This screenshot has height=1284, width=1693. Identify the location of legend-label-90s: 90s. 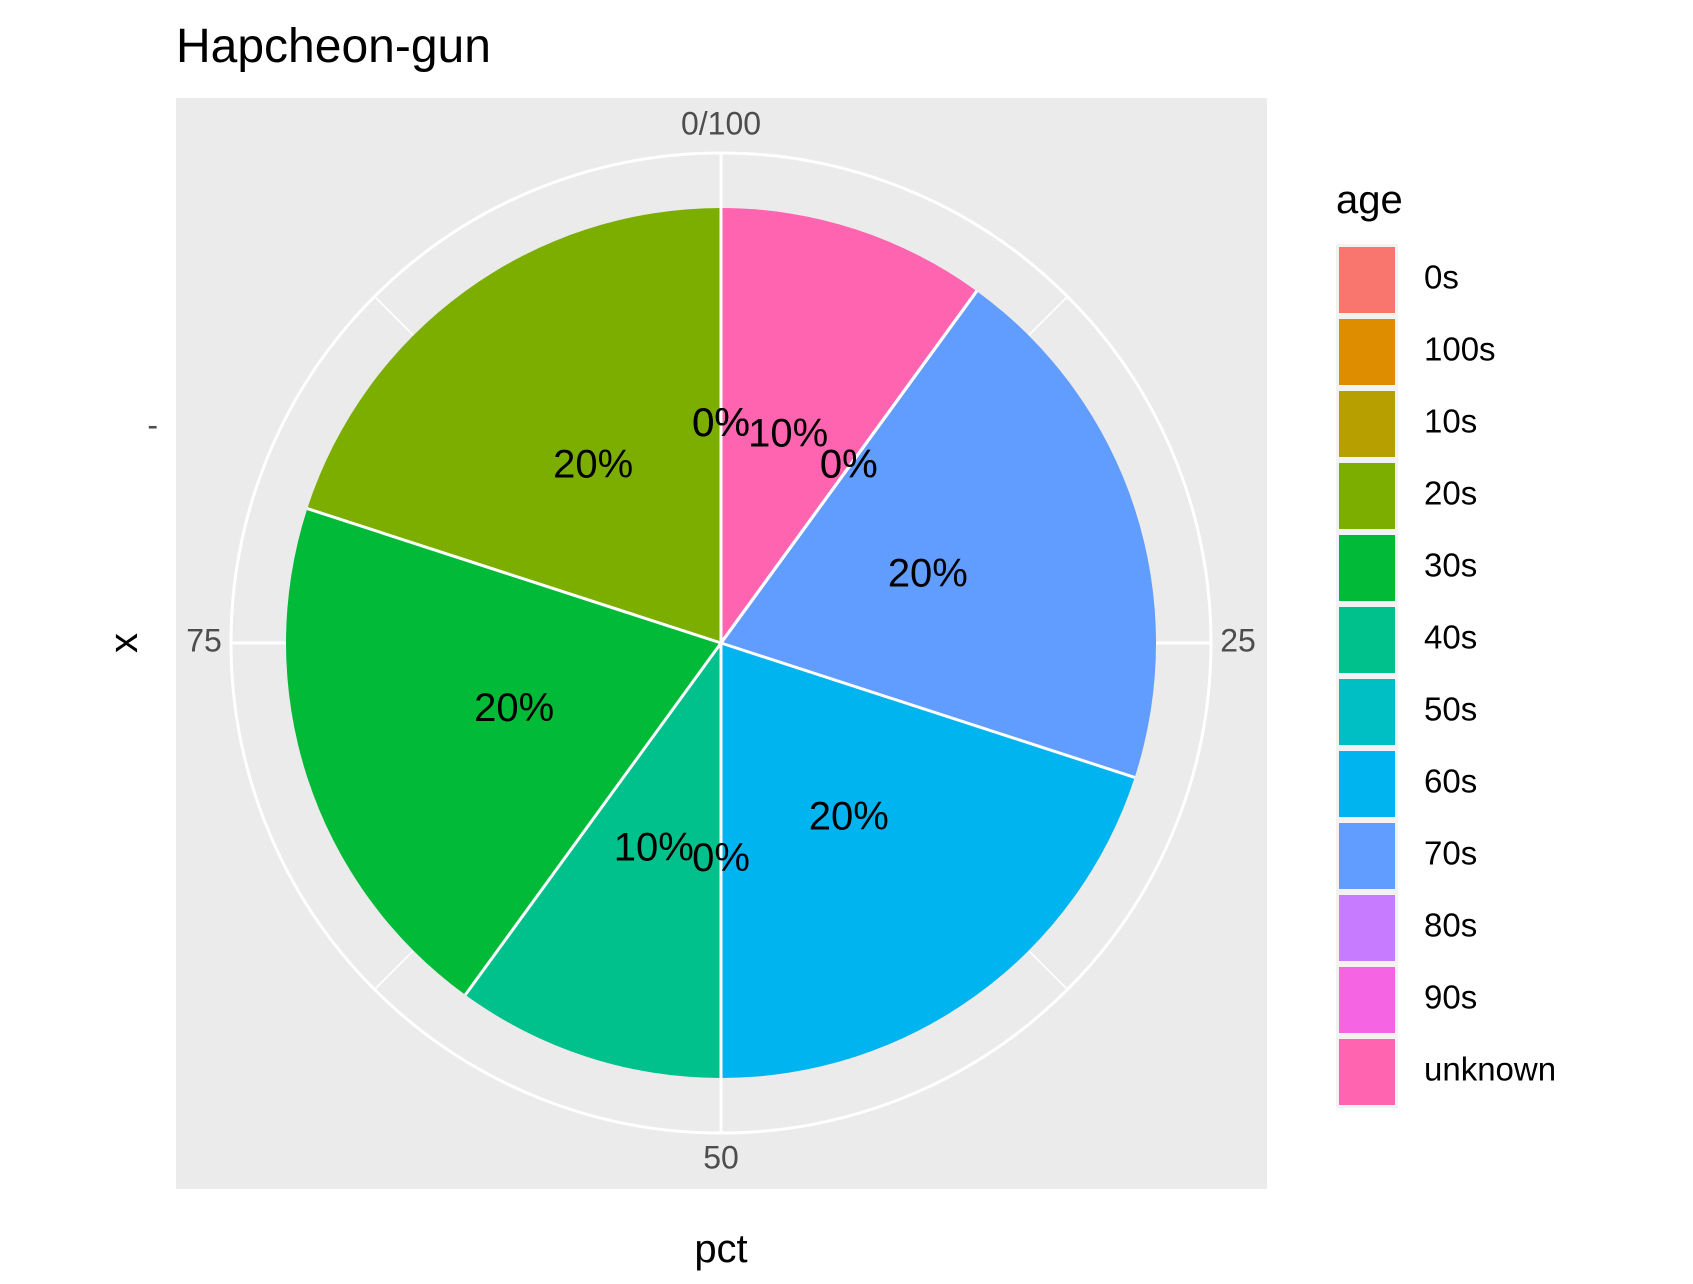
(1450, 997).